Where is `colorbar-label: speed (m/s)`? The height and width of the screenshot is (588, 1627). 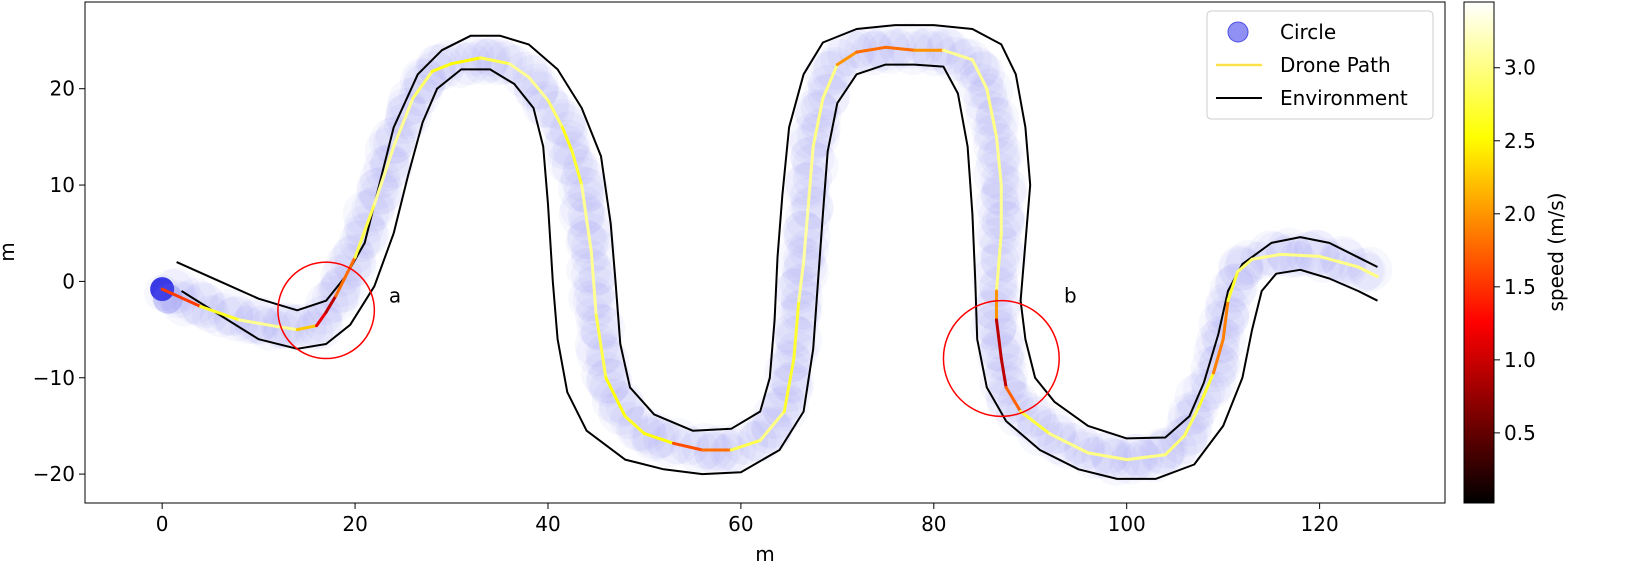 colorbar-label: speed (m/s) is located at coordinates (1556, 251).